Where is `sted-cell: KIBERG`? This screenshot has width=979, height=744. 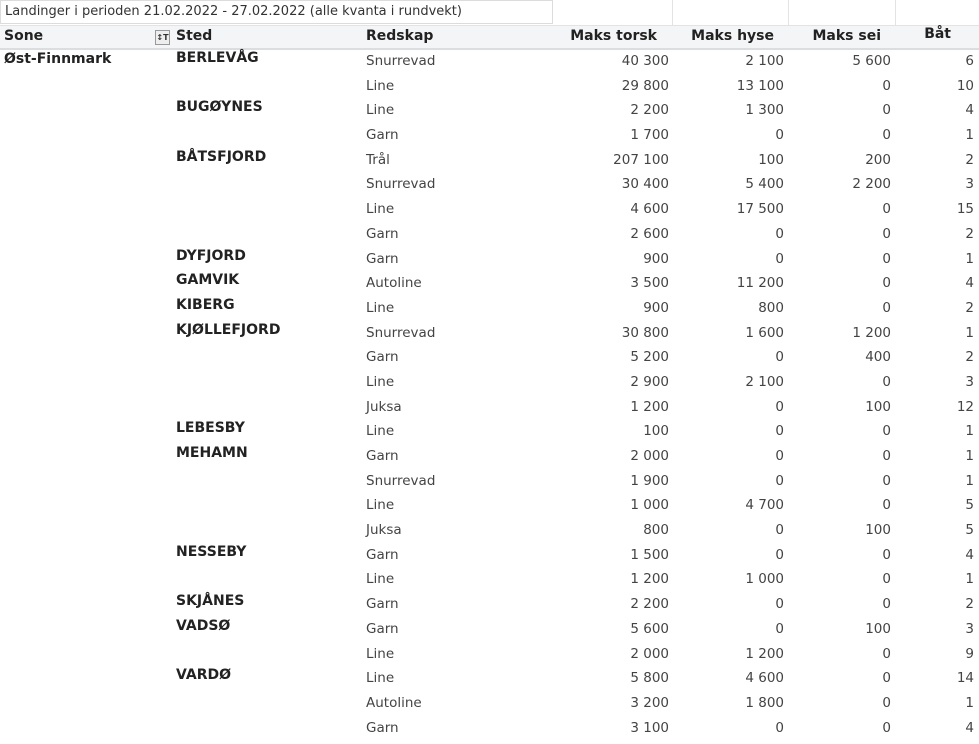 sted-cell: KIBERG is located at coordinates (205, 304).